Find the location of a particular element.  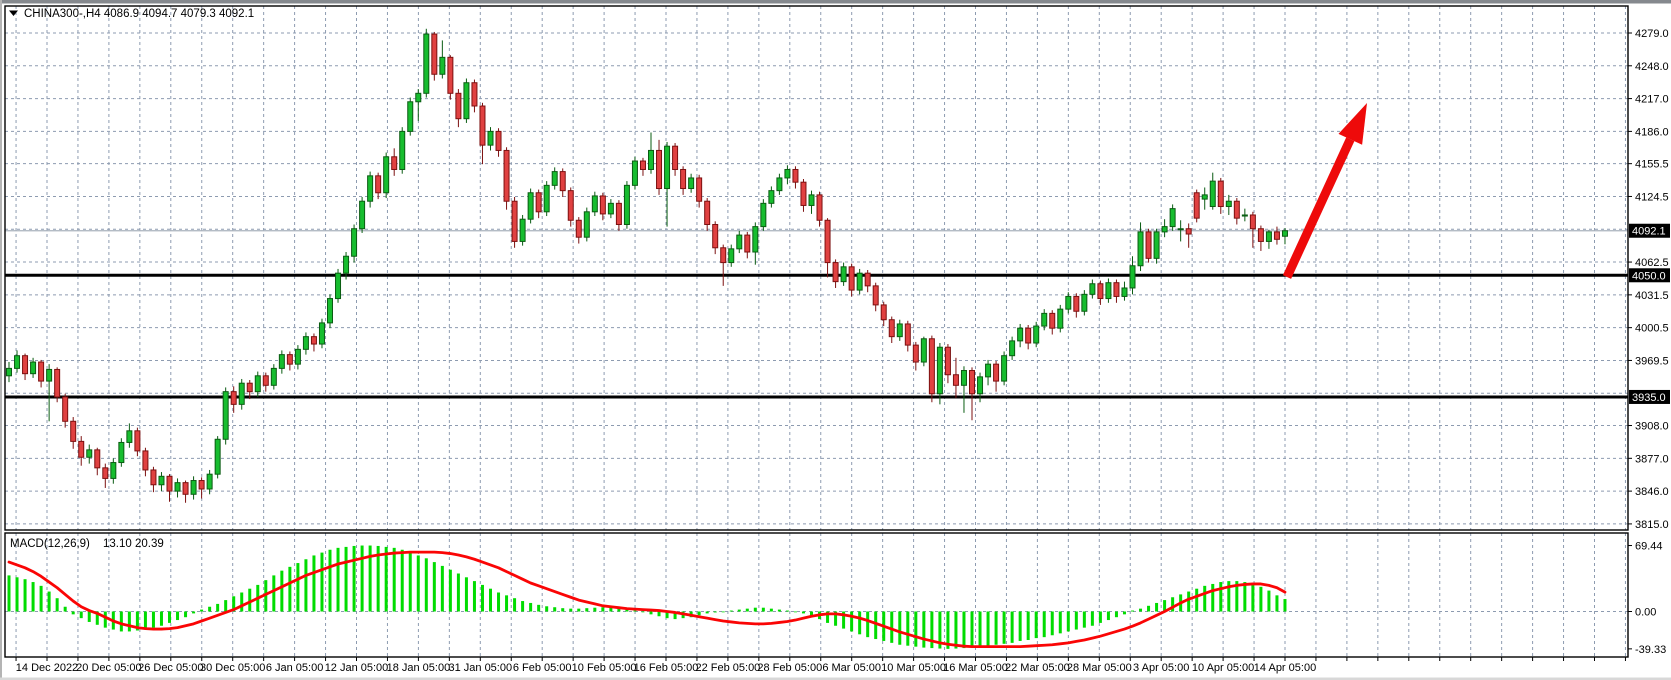

price-axis-label: 4062.5 is located at coordinates (1652, 263).